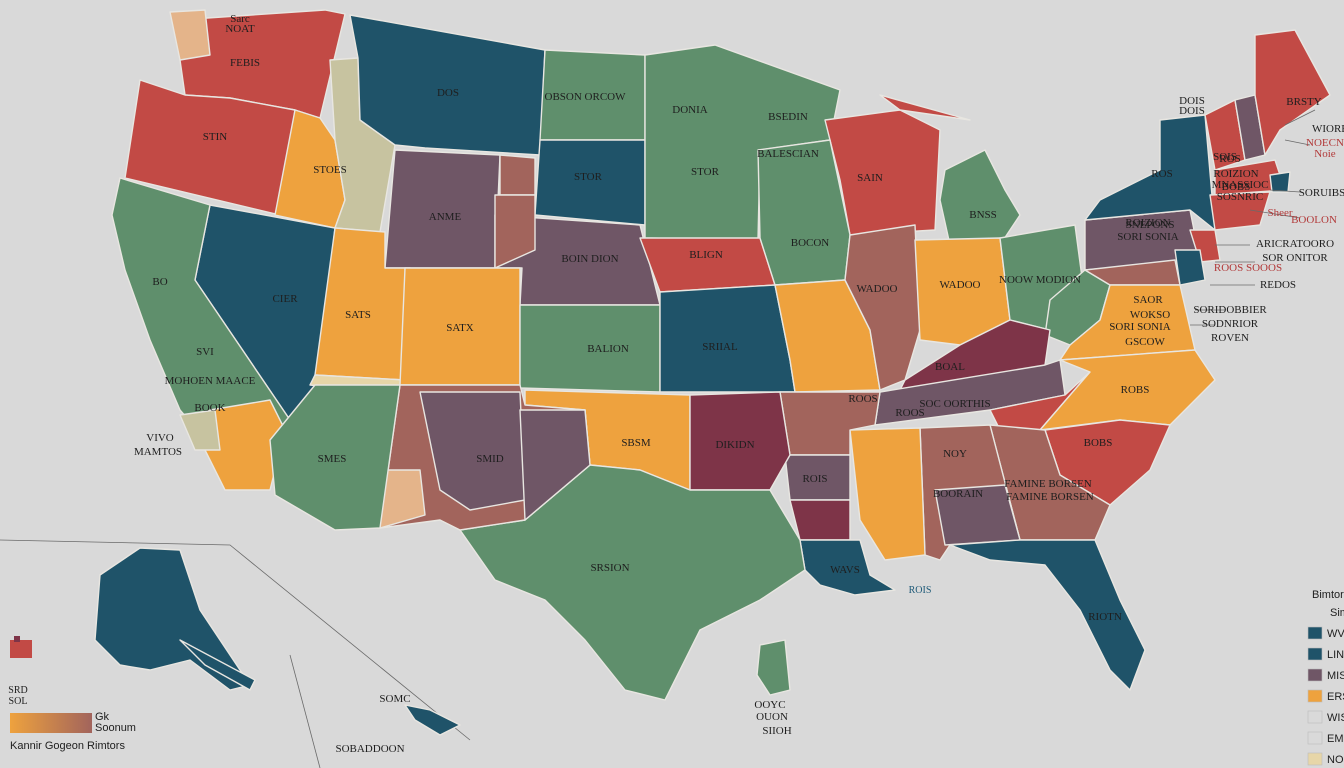  What do you see at coordinates (517, 175) in the screenshot?
I see `state-wy-se` at bounding box center [517, 175].